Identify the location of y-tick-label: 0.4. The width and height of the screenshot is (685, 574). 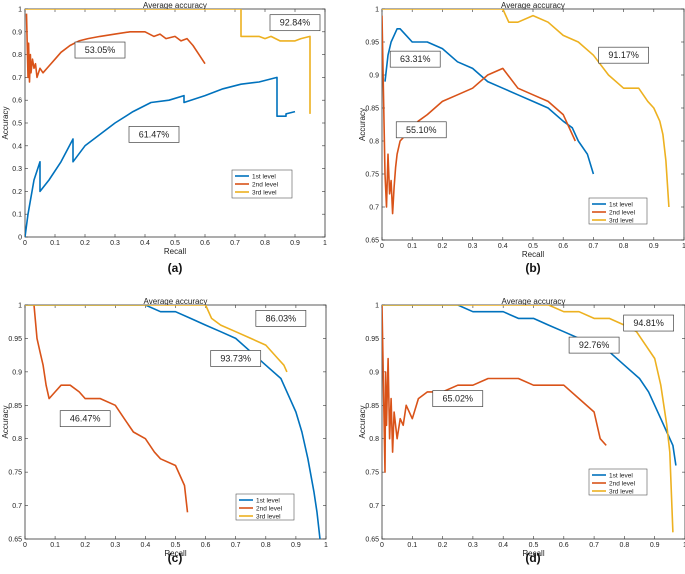
(17, 146).